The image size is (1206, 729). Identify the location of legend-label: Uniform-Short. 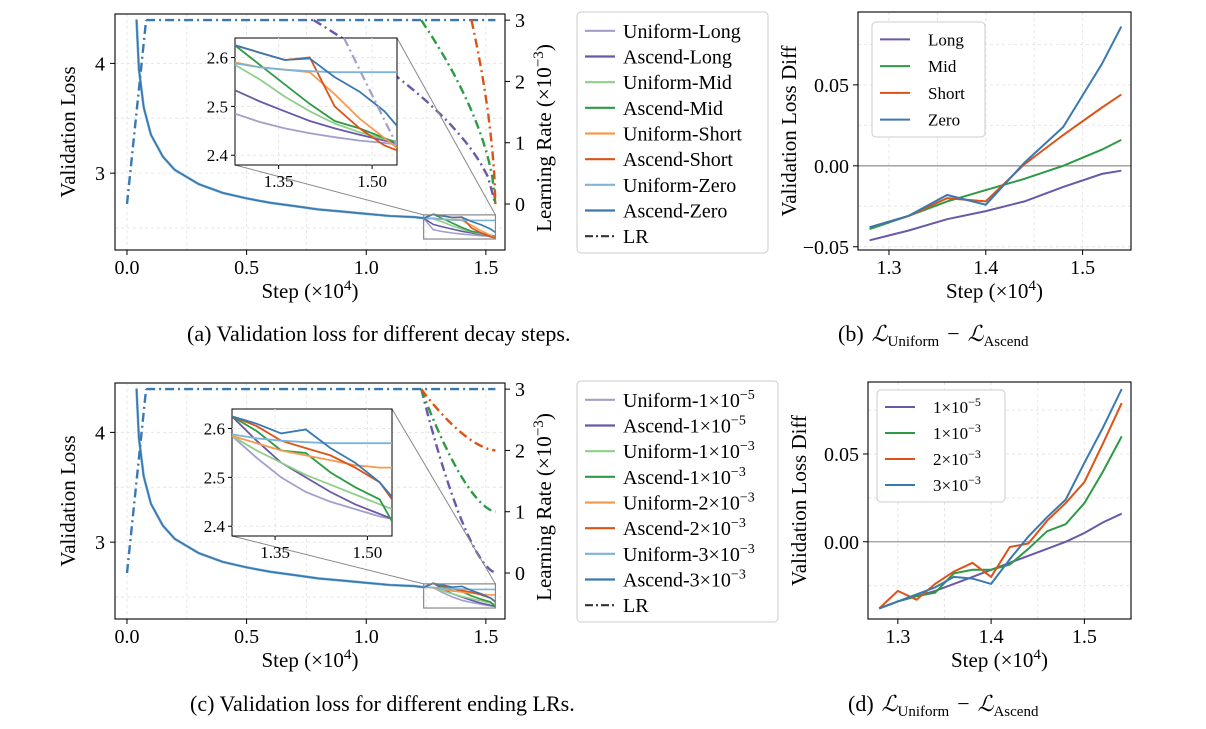
(682, 135).